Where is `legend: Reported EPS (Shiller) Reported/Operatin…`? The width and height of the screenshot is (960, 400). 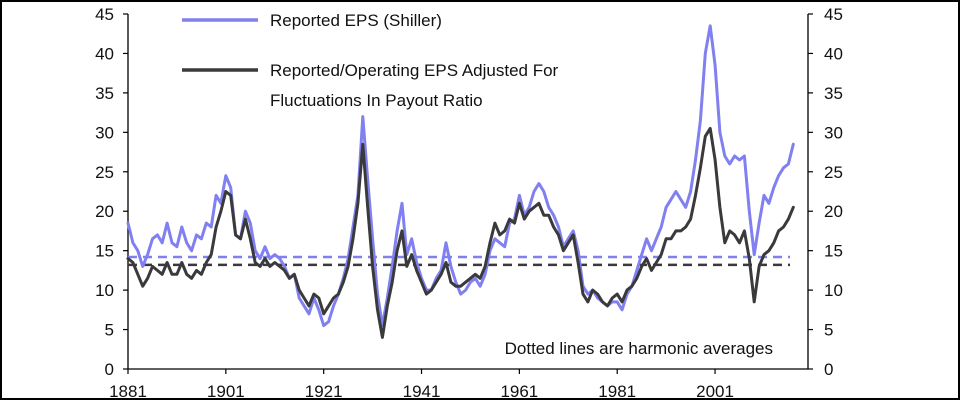
legend: Reported EPS (Shiller) Reported/Operatin… is located at coordinates (370, 60).